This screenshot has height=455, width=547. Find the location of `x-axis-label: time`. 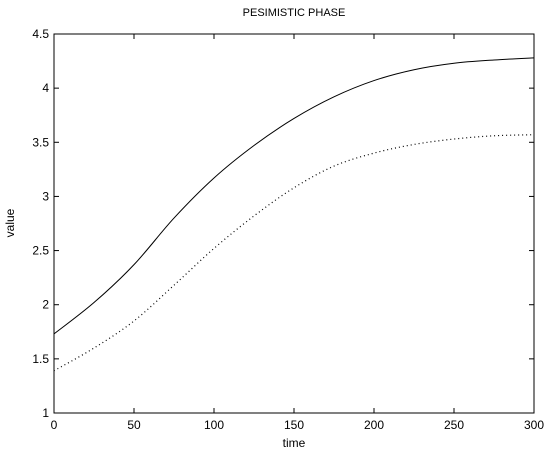

x-axis-label: time is located at coordinates (294, 443).